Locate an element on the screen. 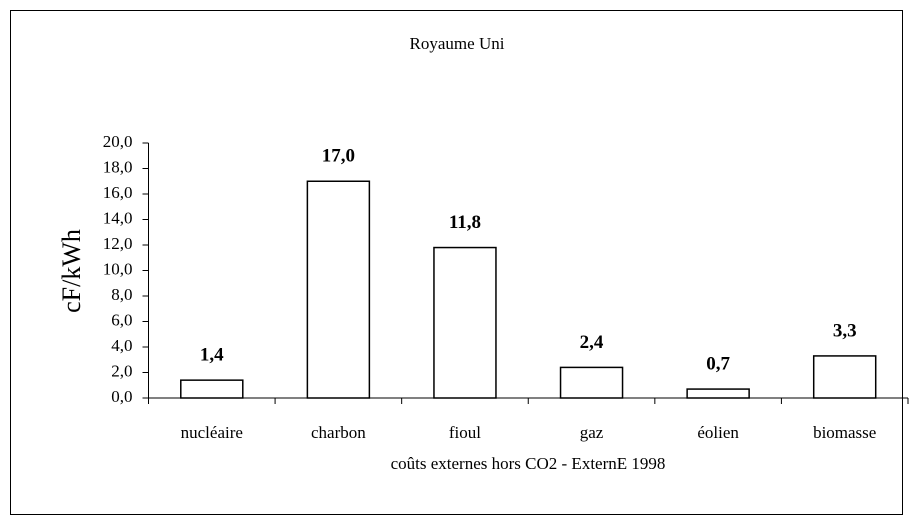  value-label: 1,4 is located at coordinates (212, 355).